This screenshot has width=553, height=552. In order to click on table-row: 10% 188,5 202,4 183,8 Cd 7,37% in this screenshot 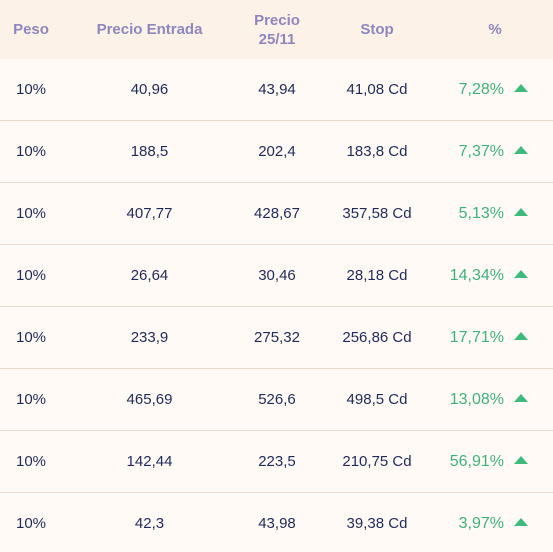, I will do `click(276, 152)`.